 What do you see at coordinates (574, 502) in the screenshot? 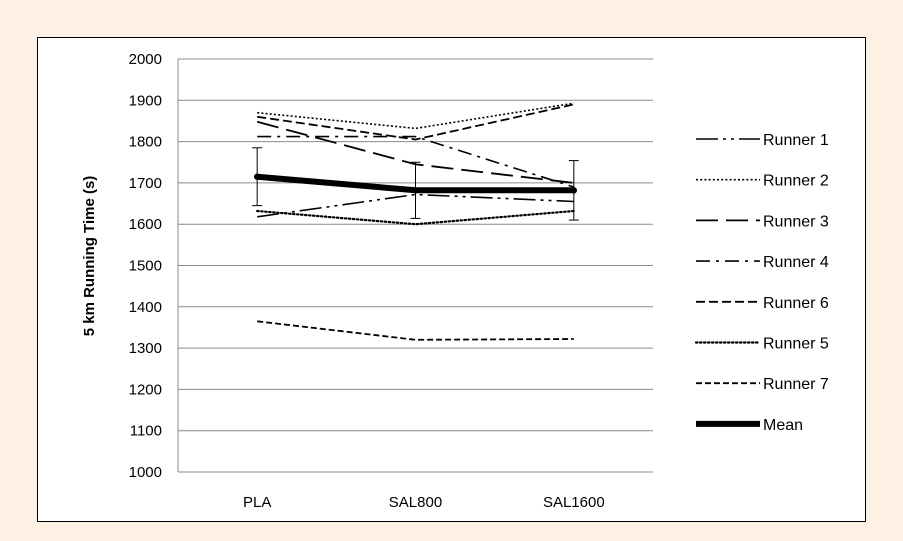
I see `x-tick-label-sal1600: SAL1600` at bounding box center [574, 502].